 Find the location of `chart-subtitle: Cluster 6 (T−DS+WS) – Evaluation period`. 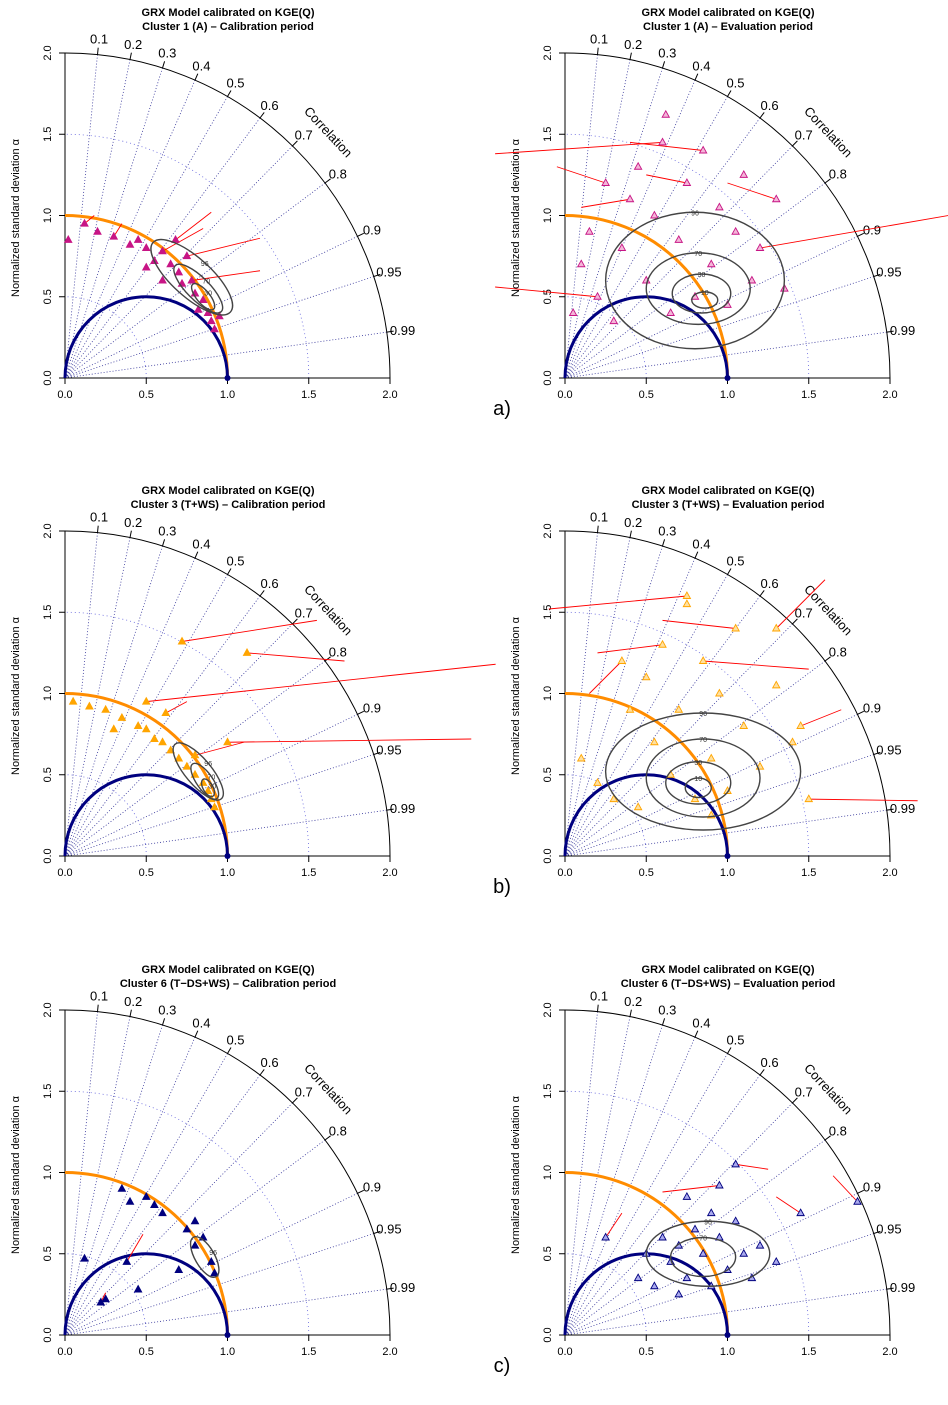

chart-subtitle: Cluster 6 (T−DS+WS) – Evaluation period is located at coordinates (728, 984).